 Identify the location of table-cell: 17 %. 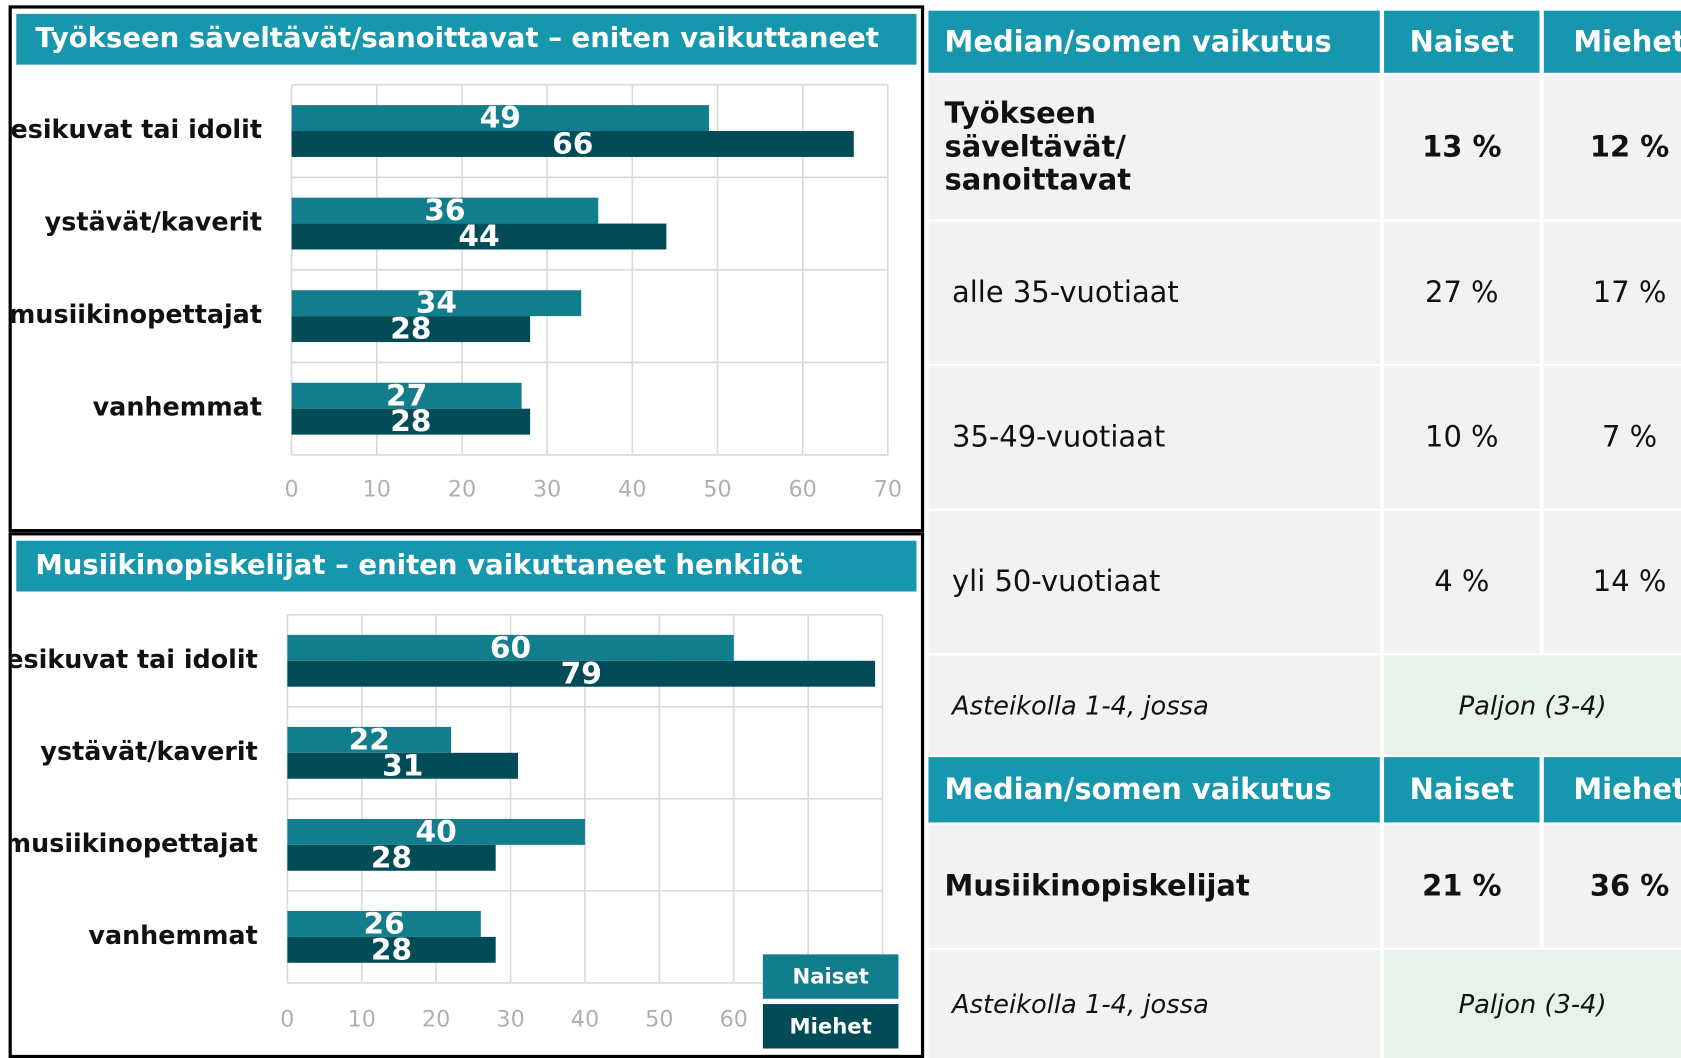
(1612, 293).